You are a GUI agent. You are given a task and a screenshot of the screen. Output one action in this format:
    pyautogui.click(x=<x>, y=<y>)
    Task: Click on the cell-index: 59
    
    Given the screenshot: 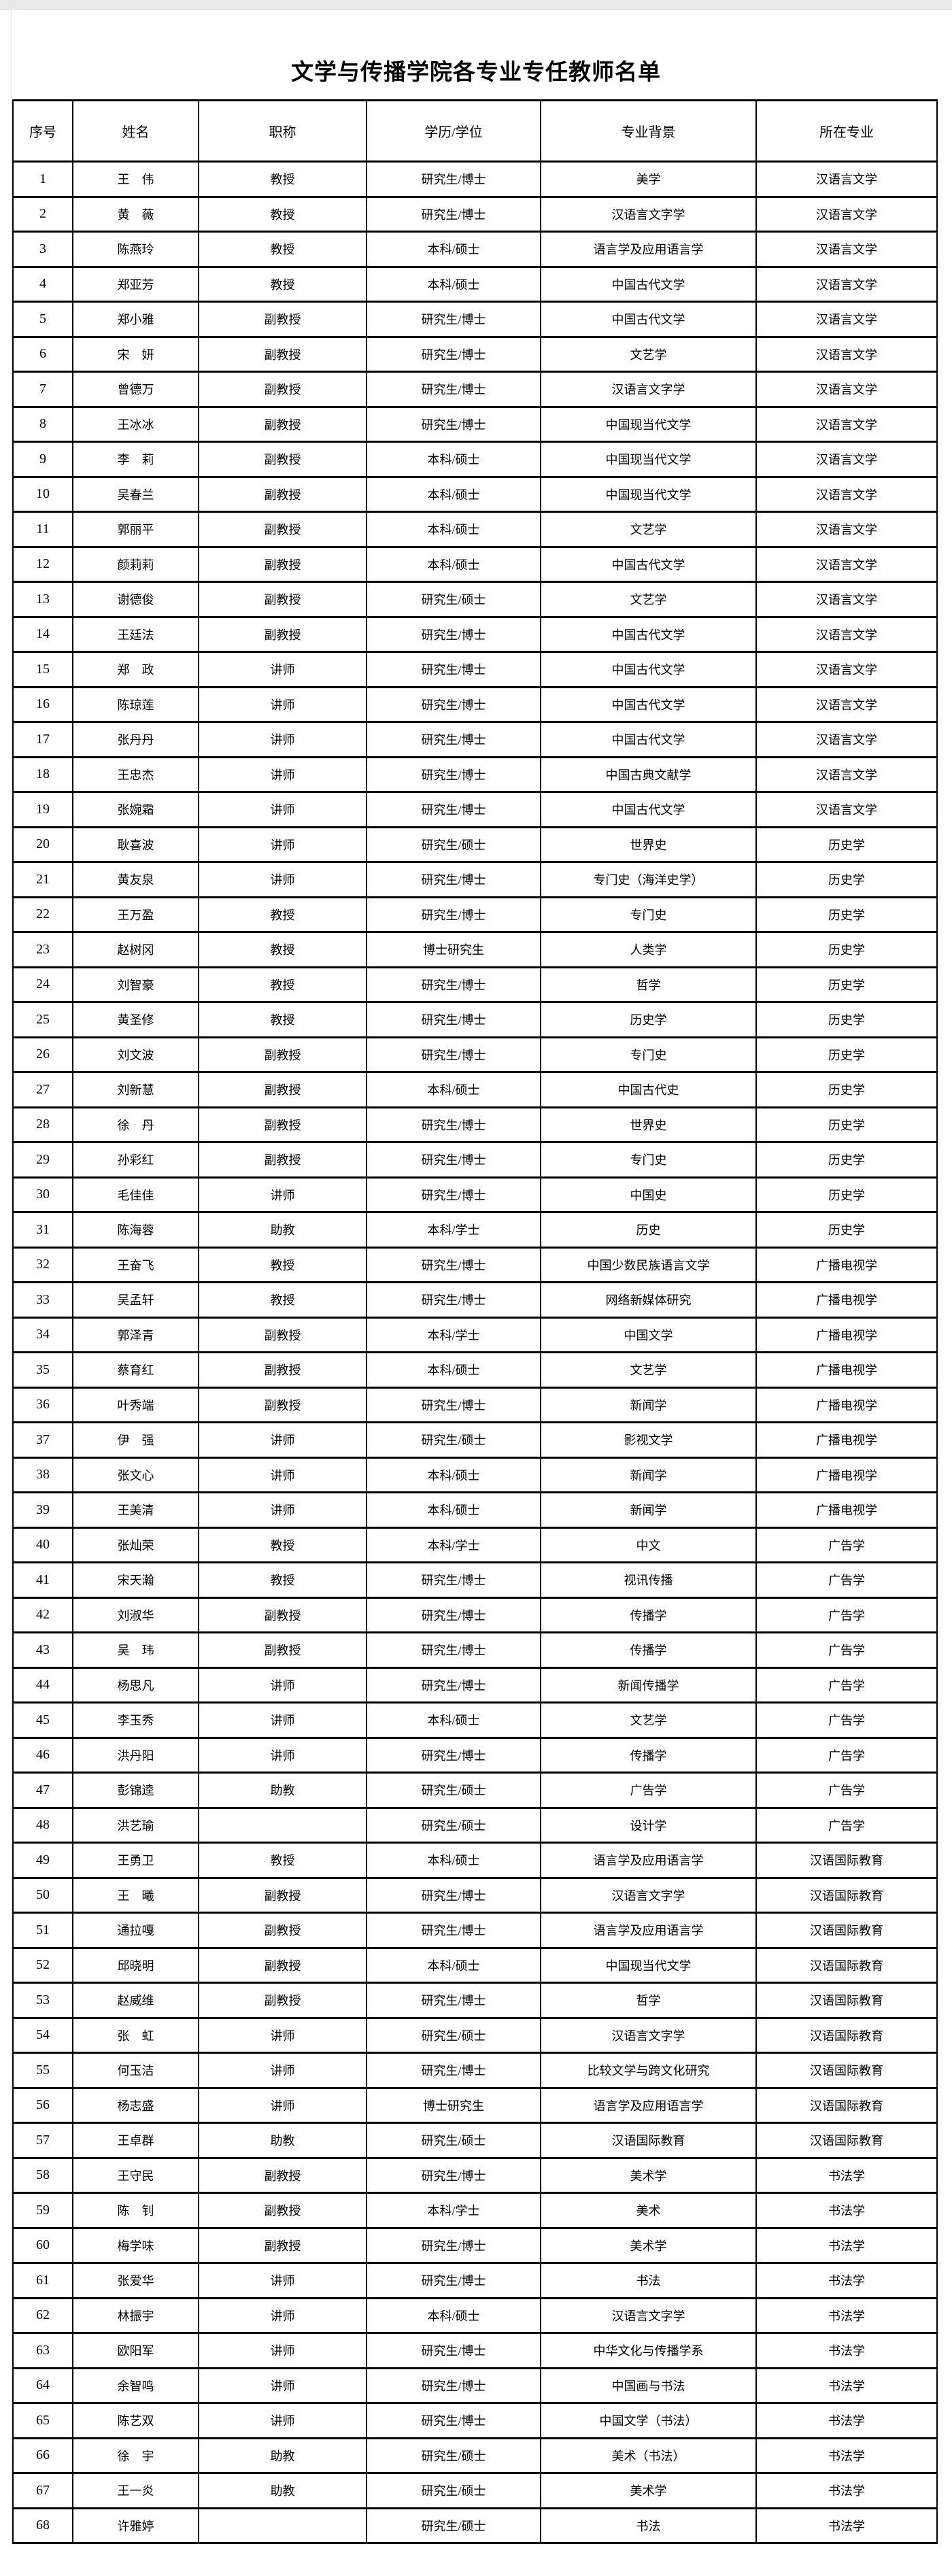 What is the action you would take?
    pyautogui.click(x=43, y=2210)
    